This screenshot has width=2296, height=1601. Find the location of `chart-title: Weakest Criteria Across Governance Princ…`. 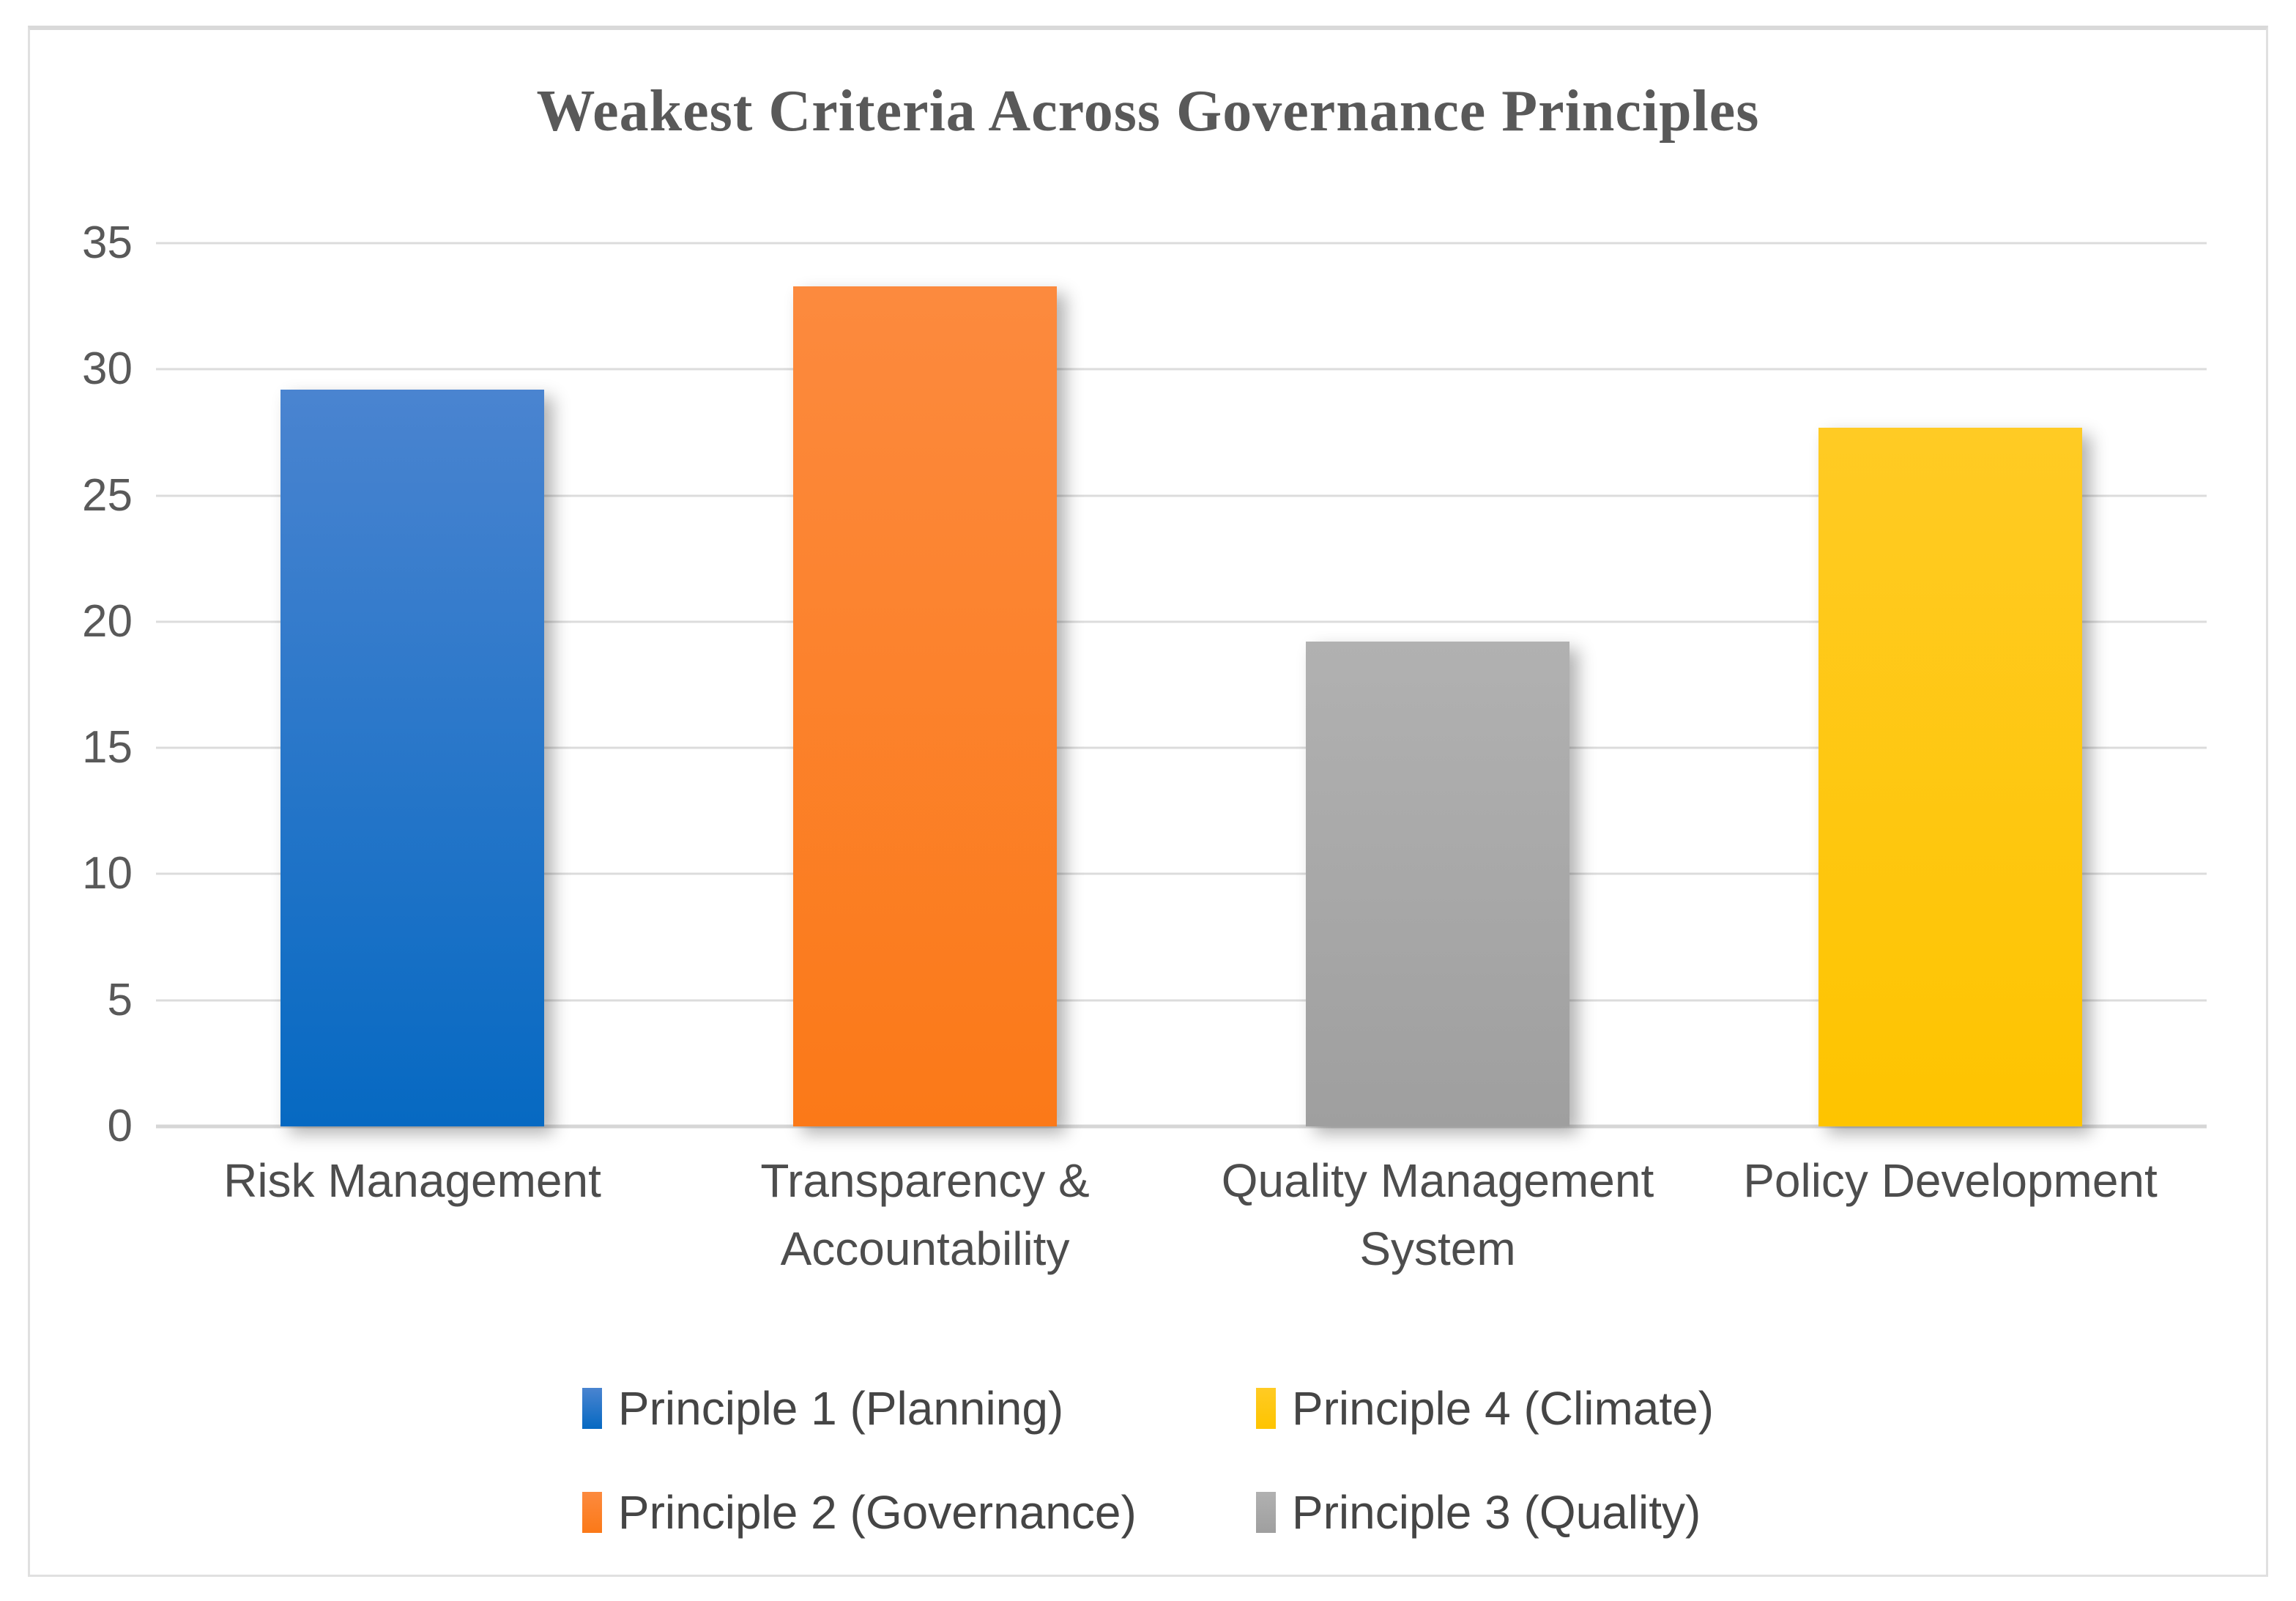

chart-title: Weakest Criteria Across Governance Princ… is located at coordinates (1148, 111).